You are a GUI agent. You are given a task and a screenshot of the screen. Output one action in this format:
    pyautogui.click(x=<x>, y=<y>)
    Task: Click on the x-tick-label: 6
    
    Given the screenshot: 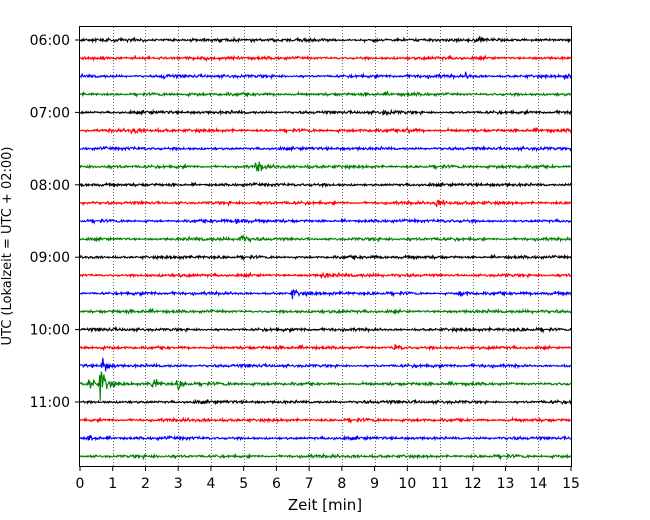 What is the action you would take?
    pyautogui.click(x=276, y=484)
    